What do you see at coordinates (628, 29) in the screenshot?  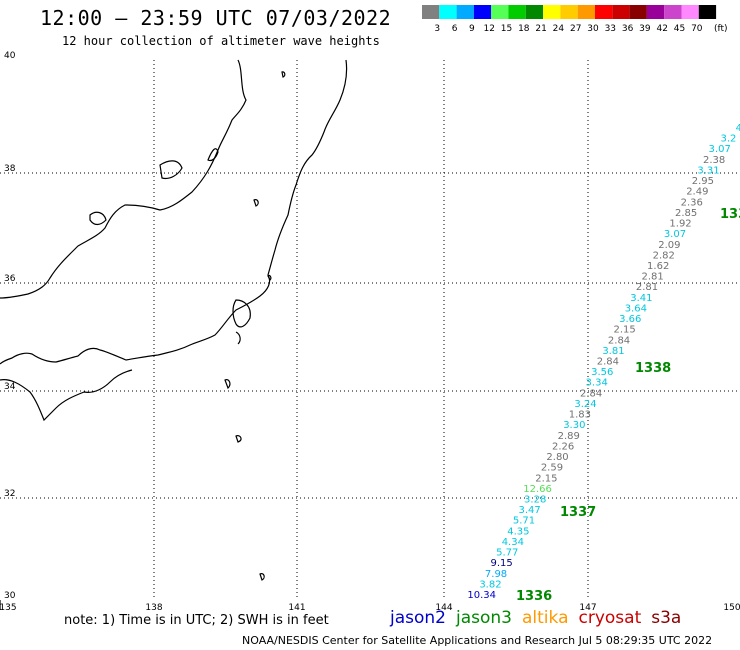 I see `legend-label: 36` at bounding box center [628, 29].